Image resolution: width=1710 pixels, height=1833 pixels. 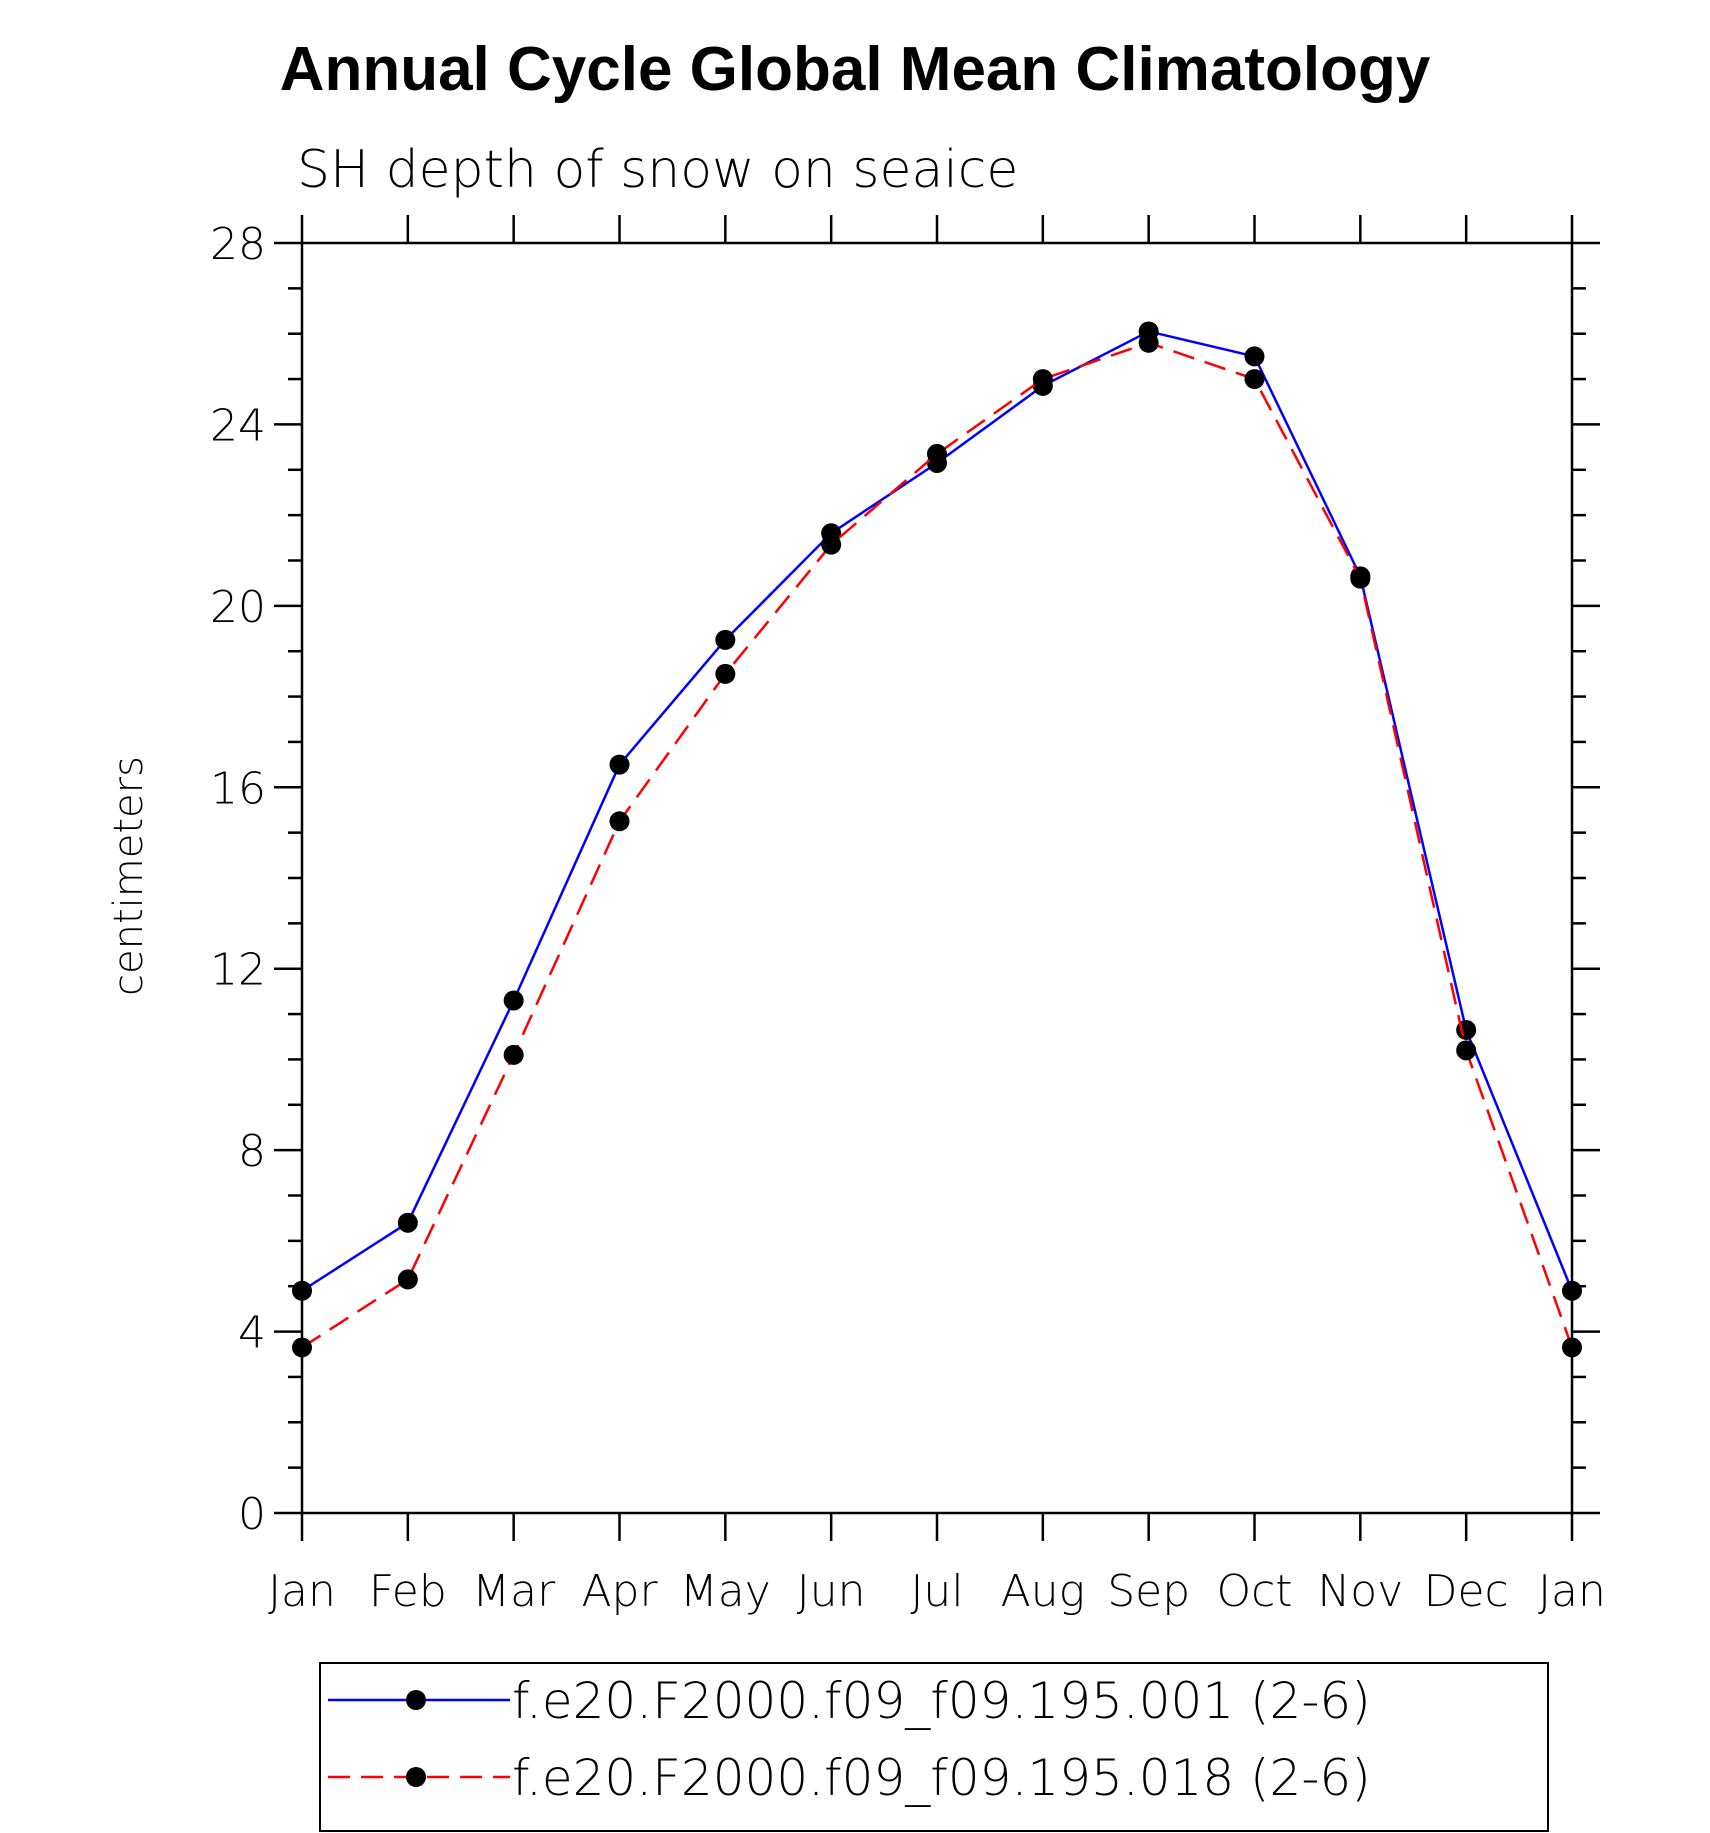 What do you see at coordinates (252, 1333) in the screenshot?
I see `y-tick-label: 4` at bounding box center [252, 1333].